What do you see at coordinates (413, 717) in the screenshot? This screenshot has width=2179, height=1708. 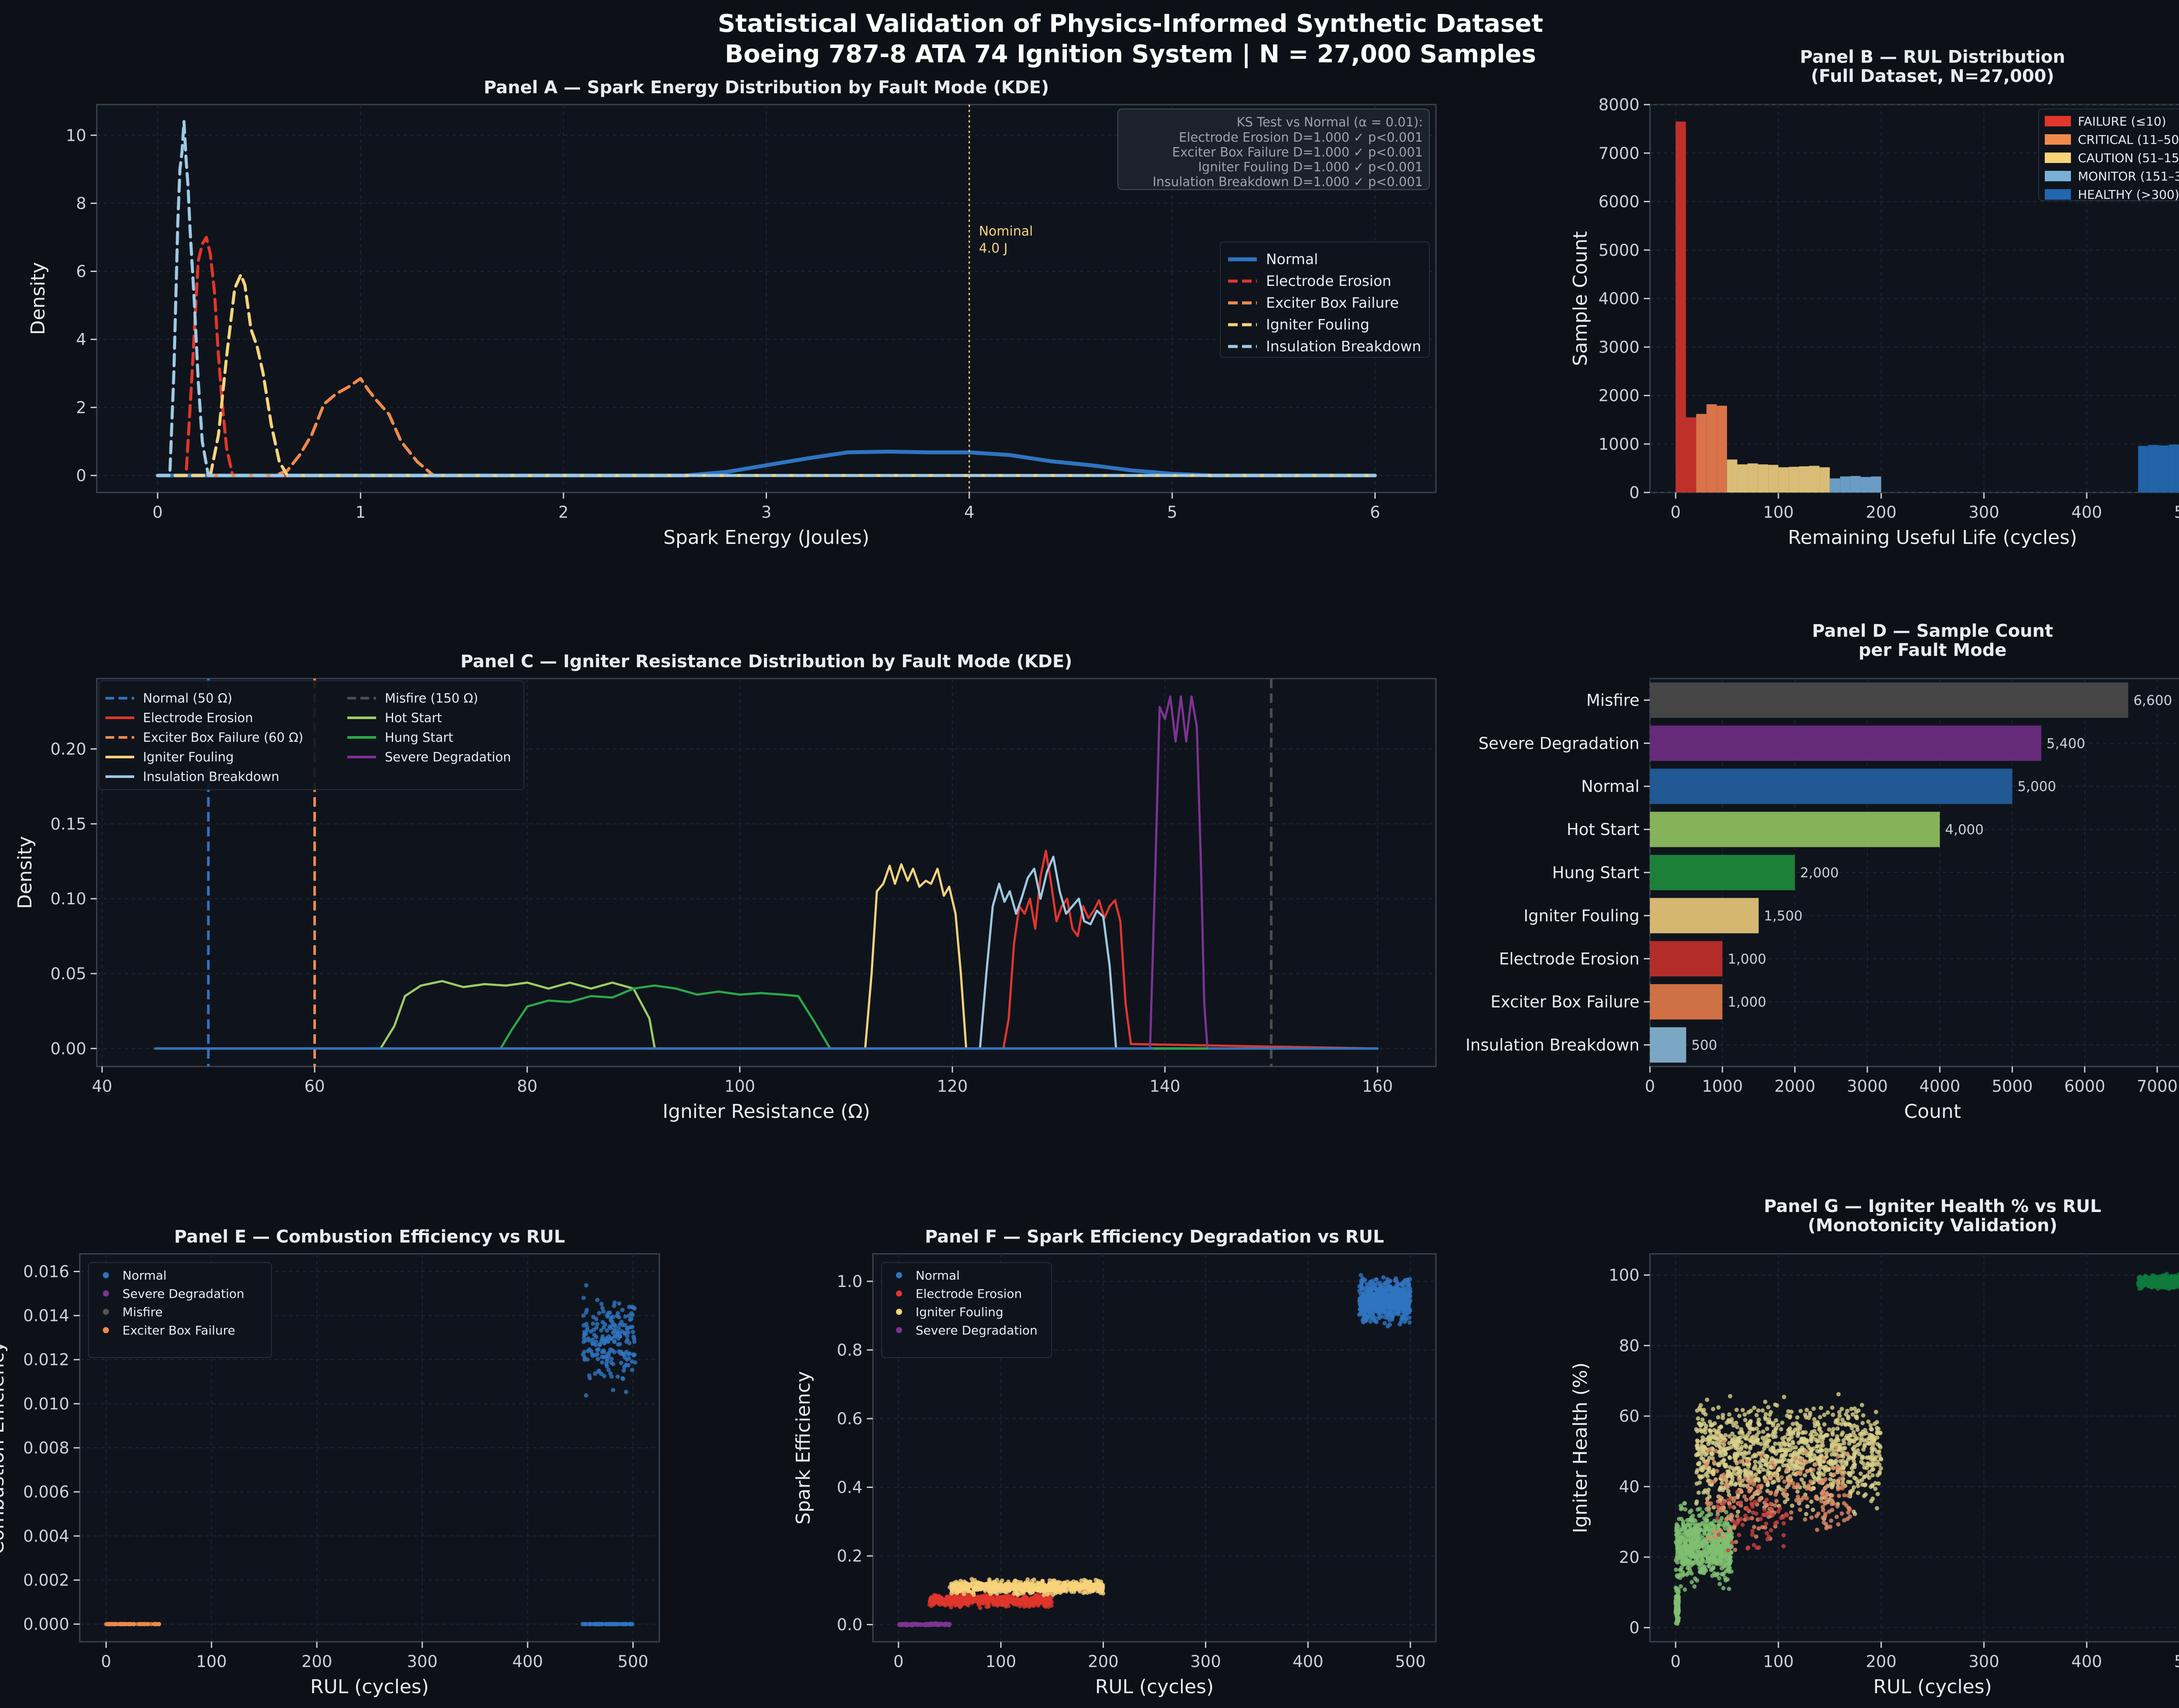 I see `legend-label: Hot Start` at bounding box center [413, 717].